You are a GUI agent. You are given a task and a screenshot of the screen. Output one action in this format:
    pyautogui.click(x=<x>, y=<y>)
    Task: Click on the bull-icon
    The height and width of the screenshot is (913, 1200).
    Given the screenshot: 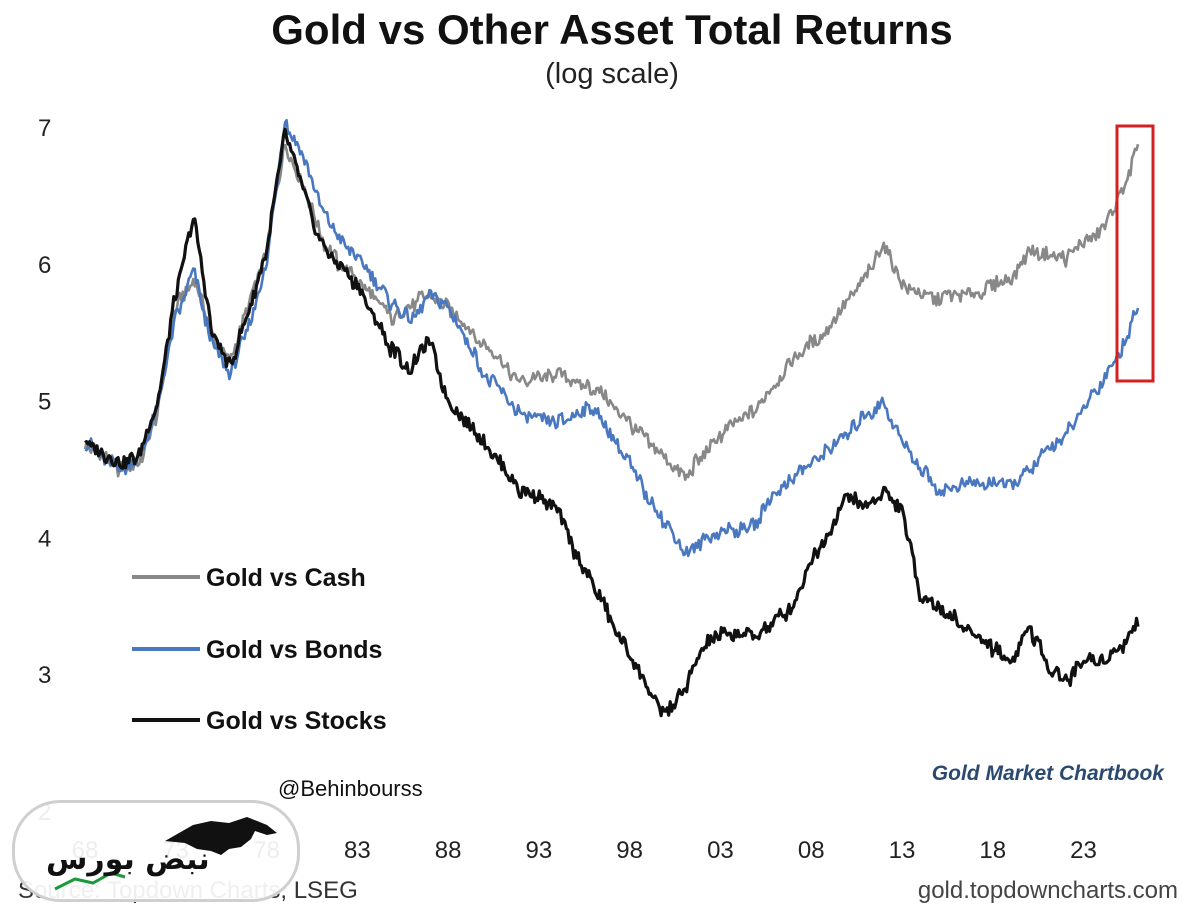 What is the action you would take?
    pyautogui.click(x=165, y=854)
    